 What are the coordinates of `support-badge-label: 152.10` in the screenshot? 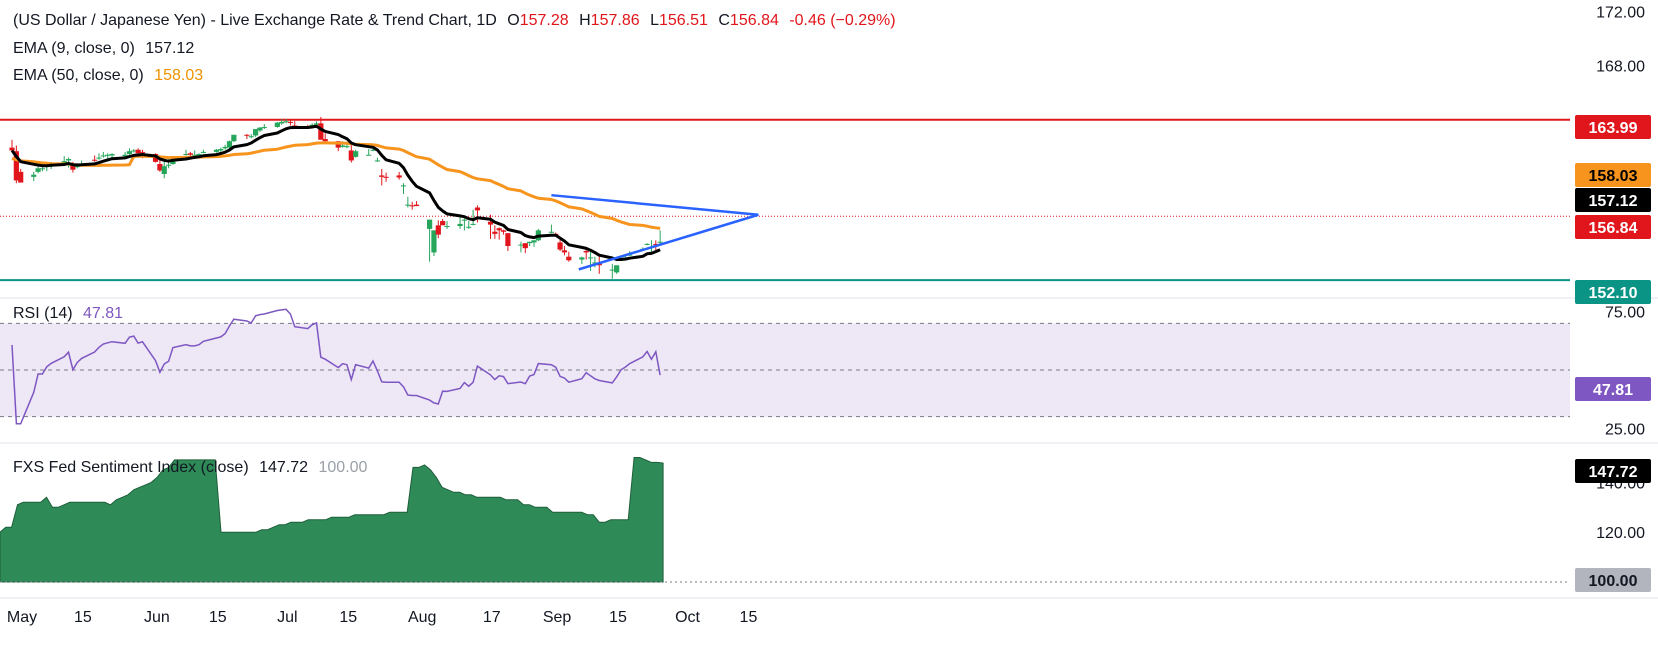 It's located at (1613, 293).